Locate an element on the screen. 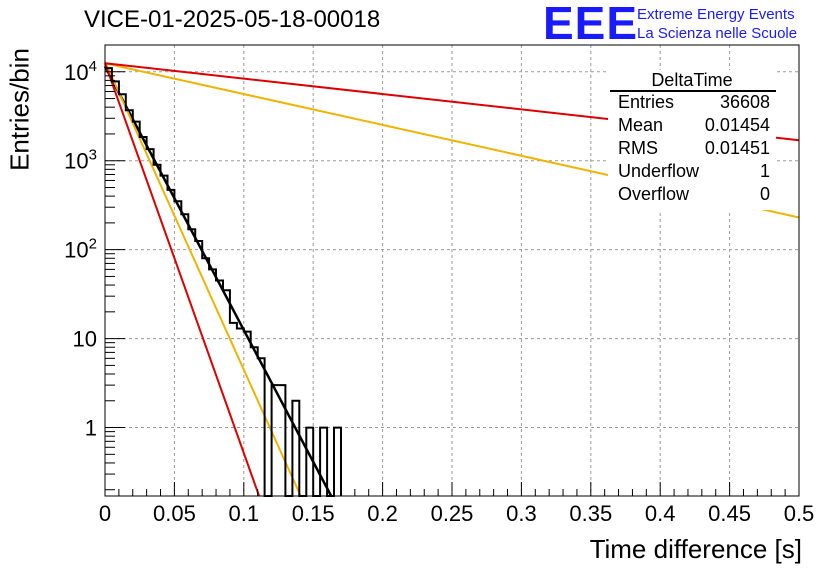 The width and height of the screenshot is (836, 572). stats-divider is located at coordinates (693, 91).